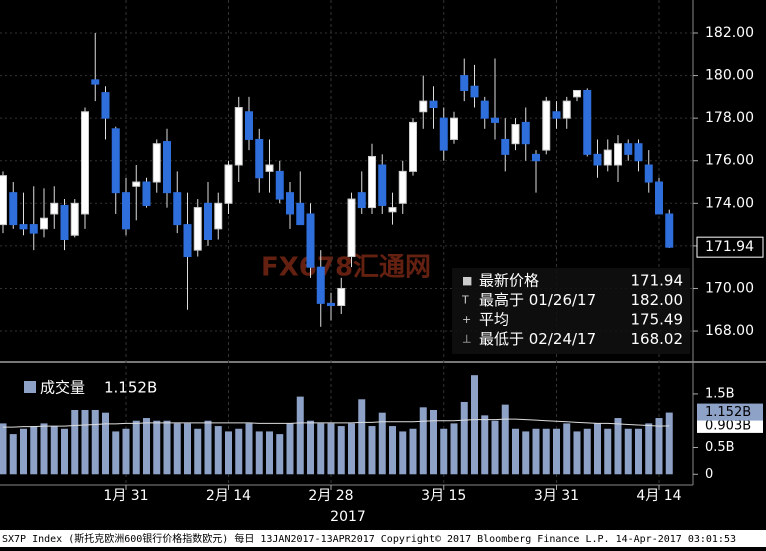  Describe the element at coordinates (336, 423) in the screenshot. I see `volume-average` at that location.